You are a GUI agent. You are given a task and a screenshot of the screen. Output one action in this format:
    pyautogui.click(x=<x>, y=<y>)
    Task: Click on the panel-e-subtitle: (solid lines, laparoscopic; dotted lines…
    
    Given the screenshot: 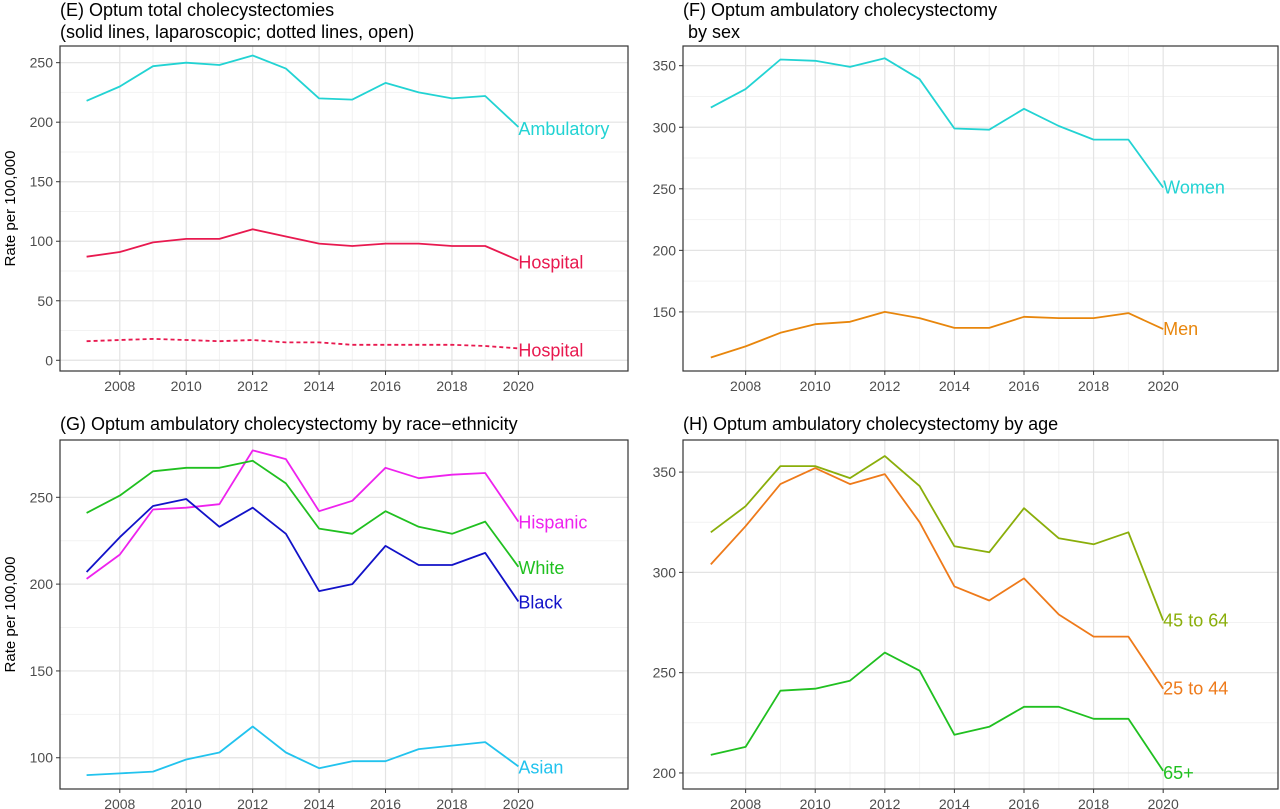 What is the action you would take?
    pyautogui.click(x=237, y=32)
    